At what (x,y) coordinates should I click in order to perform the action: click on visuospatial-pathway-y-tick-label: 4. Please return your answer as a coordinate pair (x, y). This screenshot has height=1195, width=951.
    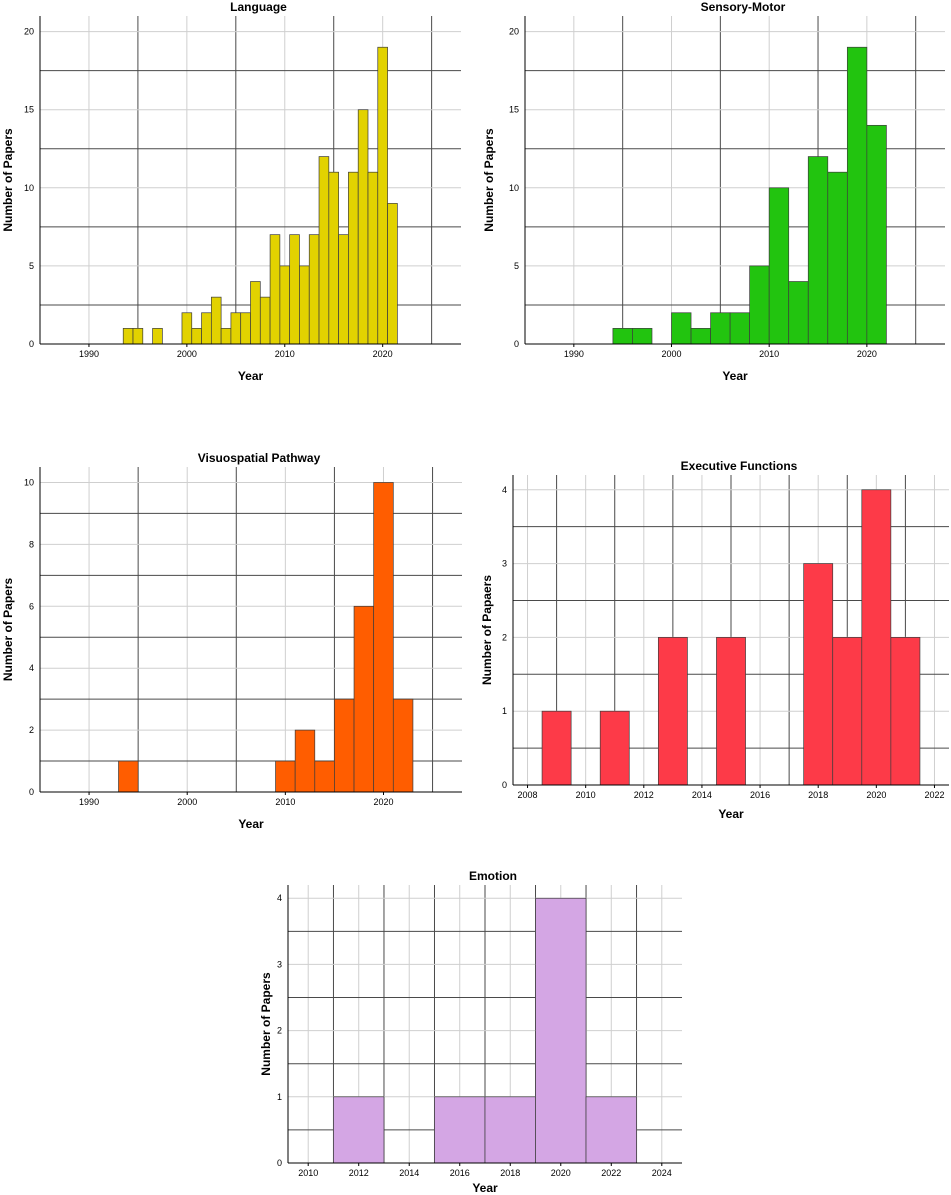
    Looking at the image, I should click on (31, 668).